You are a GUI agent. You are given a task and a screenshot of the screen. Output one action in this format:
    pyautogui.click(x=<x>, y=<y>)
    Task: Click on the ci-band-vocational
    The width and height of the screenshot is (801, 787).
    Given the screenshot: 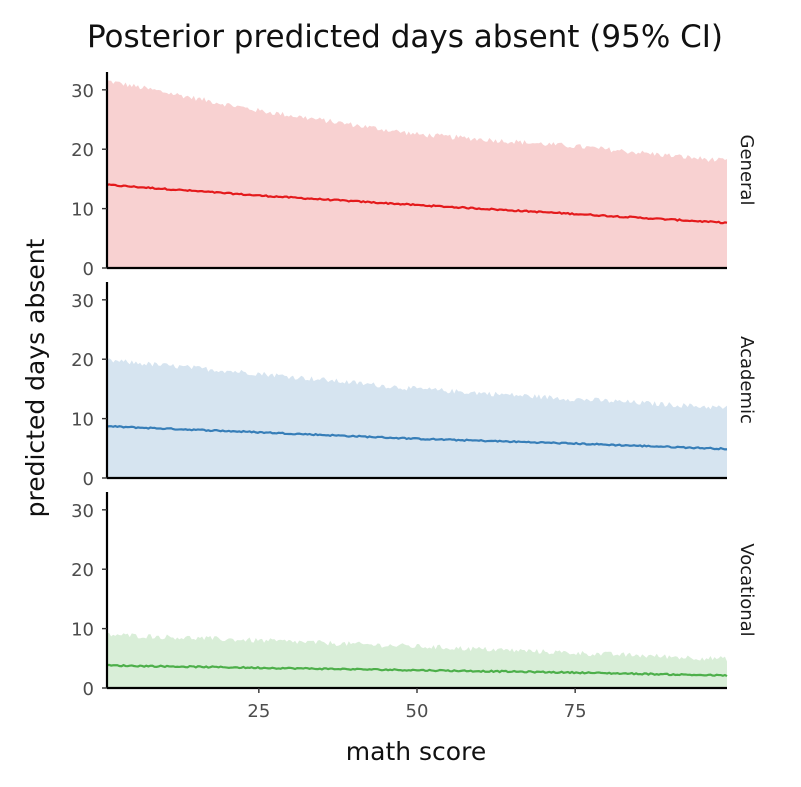 What is the action you would take?
    pyautogui.click(x=417, y=660)
    